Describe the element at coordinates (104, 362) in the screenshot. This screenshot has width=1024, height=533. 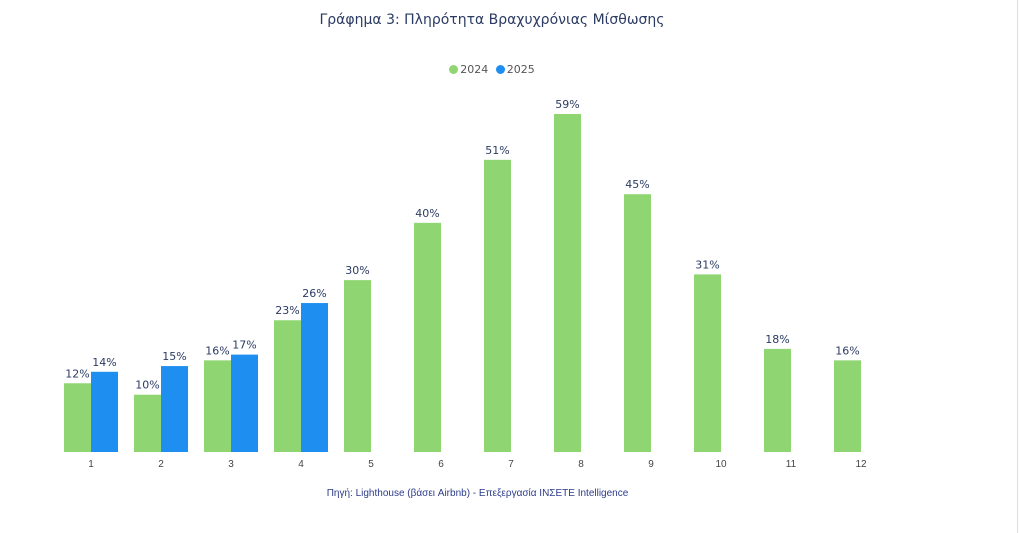
I see `data-label: 14%` at that location.